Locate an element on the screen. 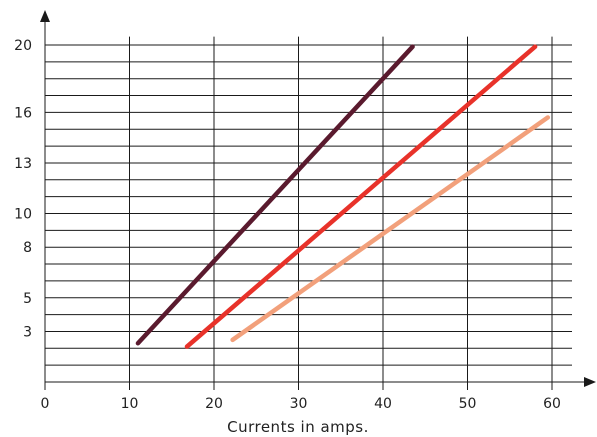 The image size is (597, 437). x-tick-labels: 0 10 20 30 40 50 60 is located at coordinates (301, 404).